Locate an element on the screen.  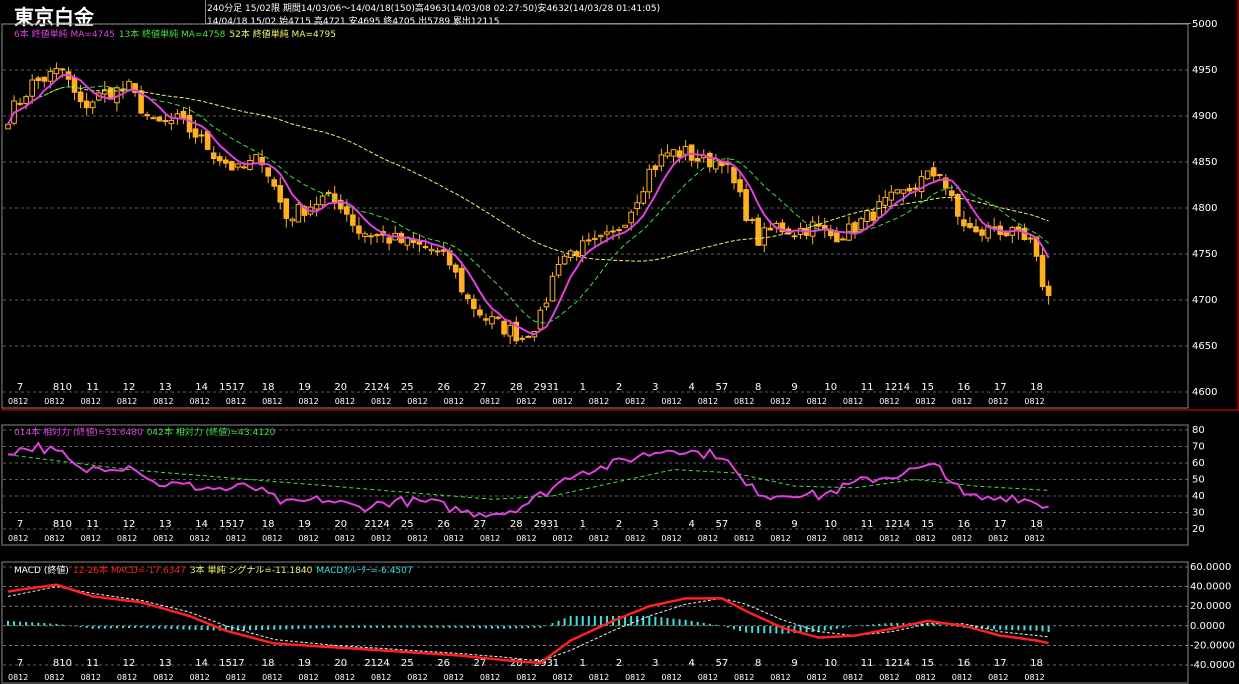
rsi-date-label: 8 is located at coordinates (758, 524).